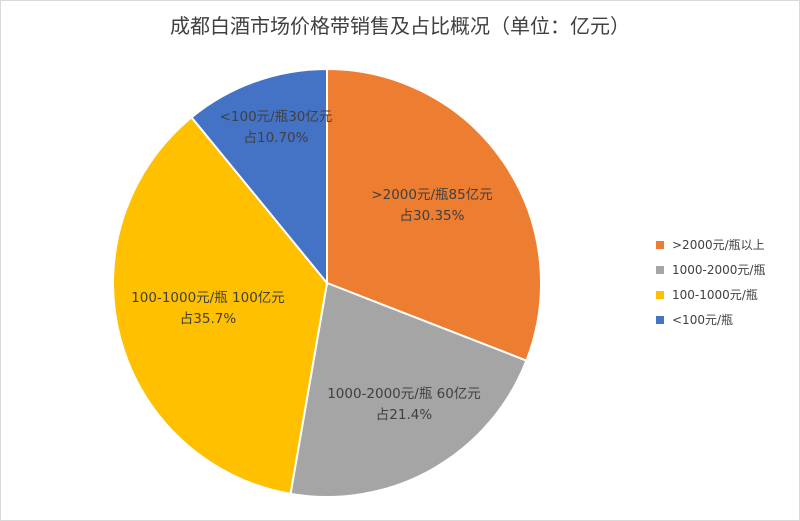 The height and width of the screenshot is (521, 800). What do you see at coordinates (431, 205) in the screenshot?
I see `data-label: >2000元/瓶85亿元占30.35%` at bounding box center [431, 205].